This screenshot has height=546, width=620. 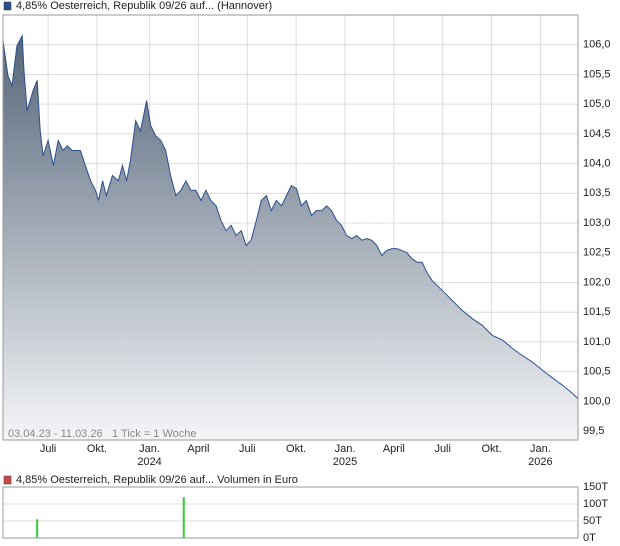 I want to click on y-tick-label: 50T, so click(x=592, y=521).